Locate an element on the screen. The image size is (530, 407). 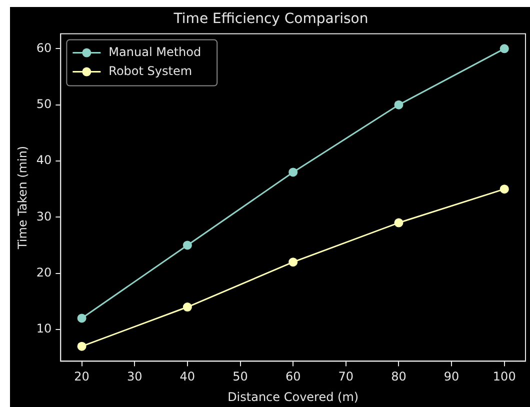
y-tick-label: 50 is located at coordinates (44, 103).